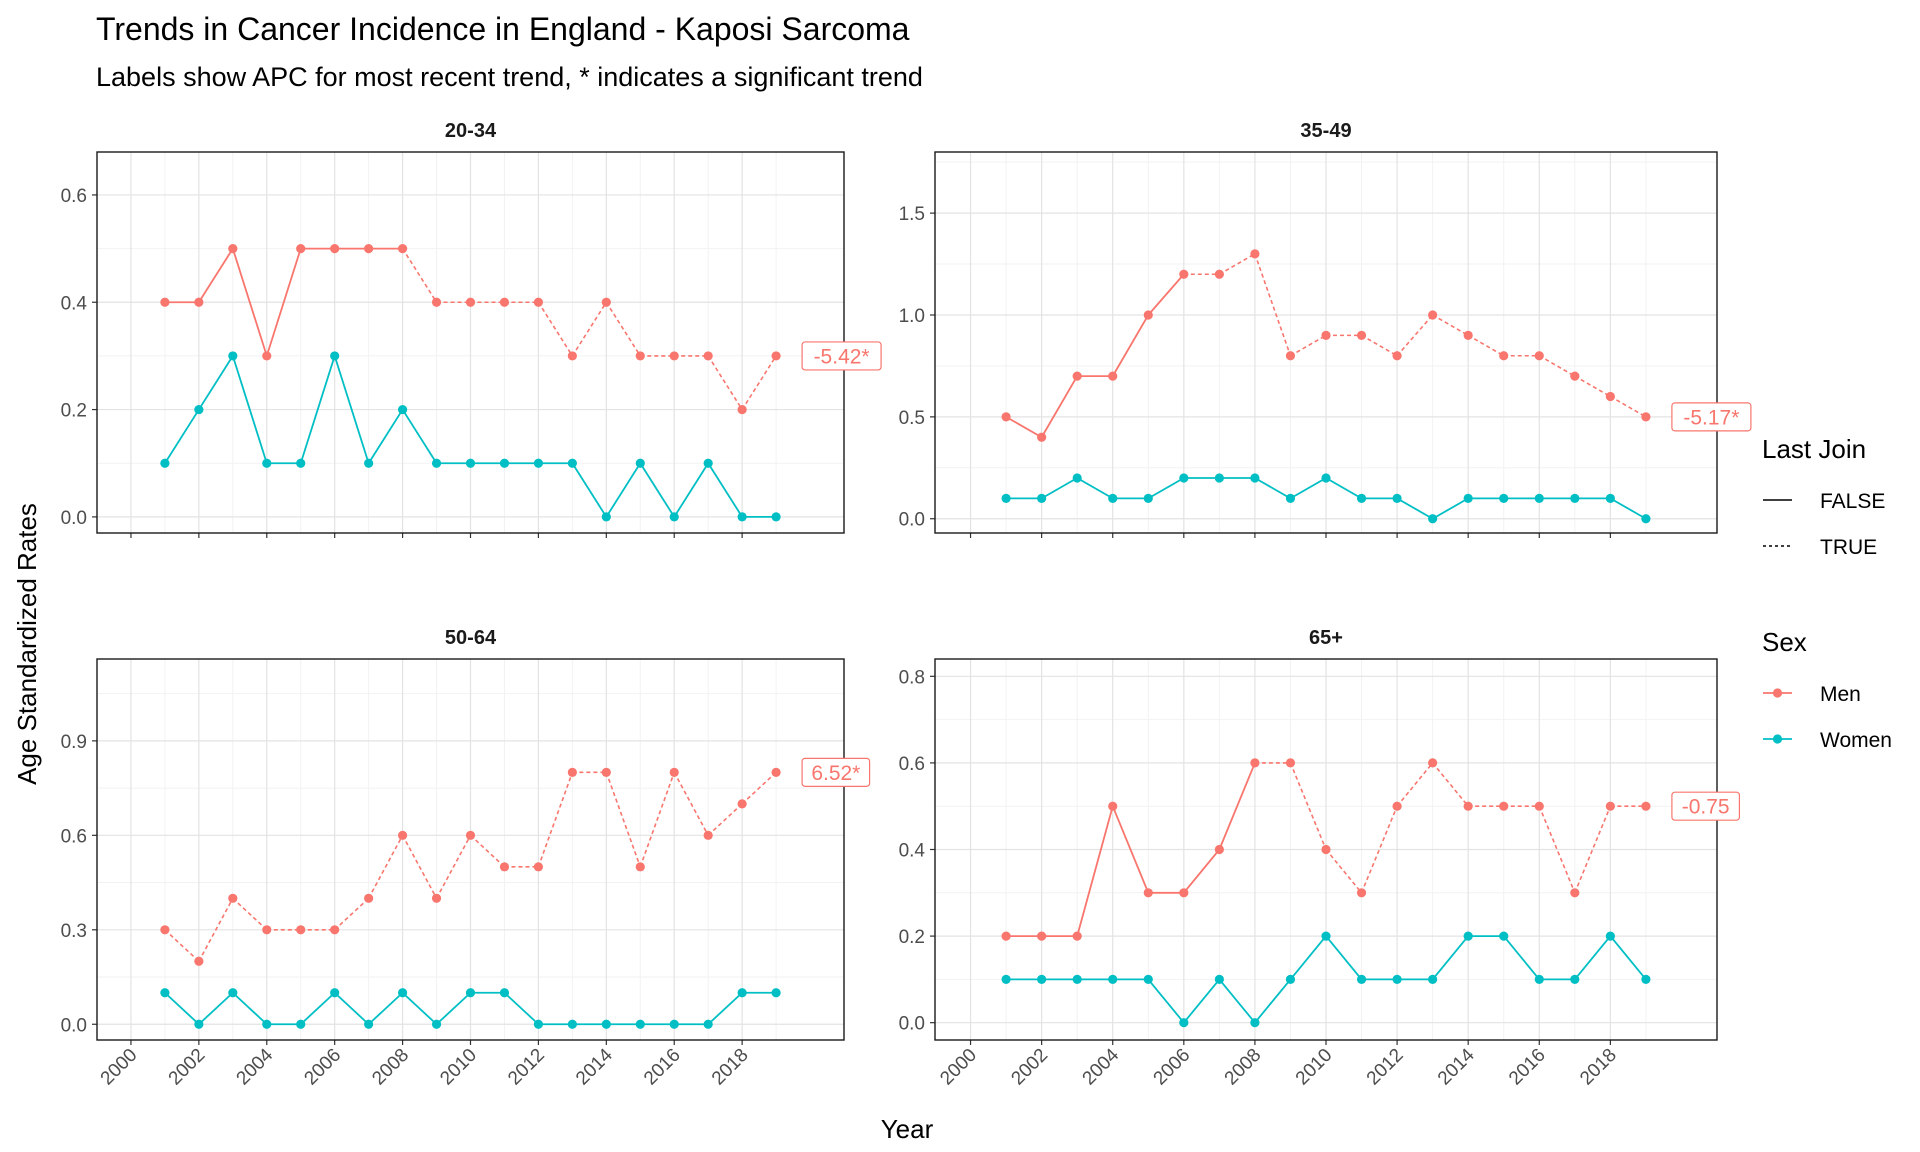  Describe the element at coordinates (1325, 131) in the screenshot. I see `facet-strip-label: 35-49` at that location.